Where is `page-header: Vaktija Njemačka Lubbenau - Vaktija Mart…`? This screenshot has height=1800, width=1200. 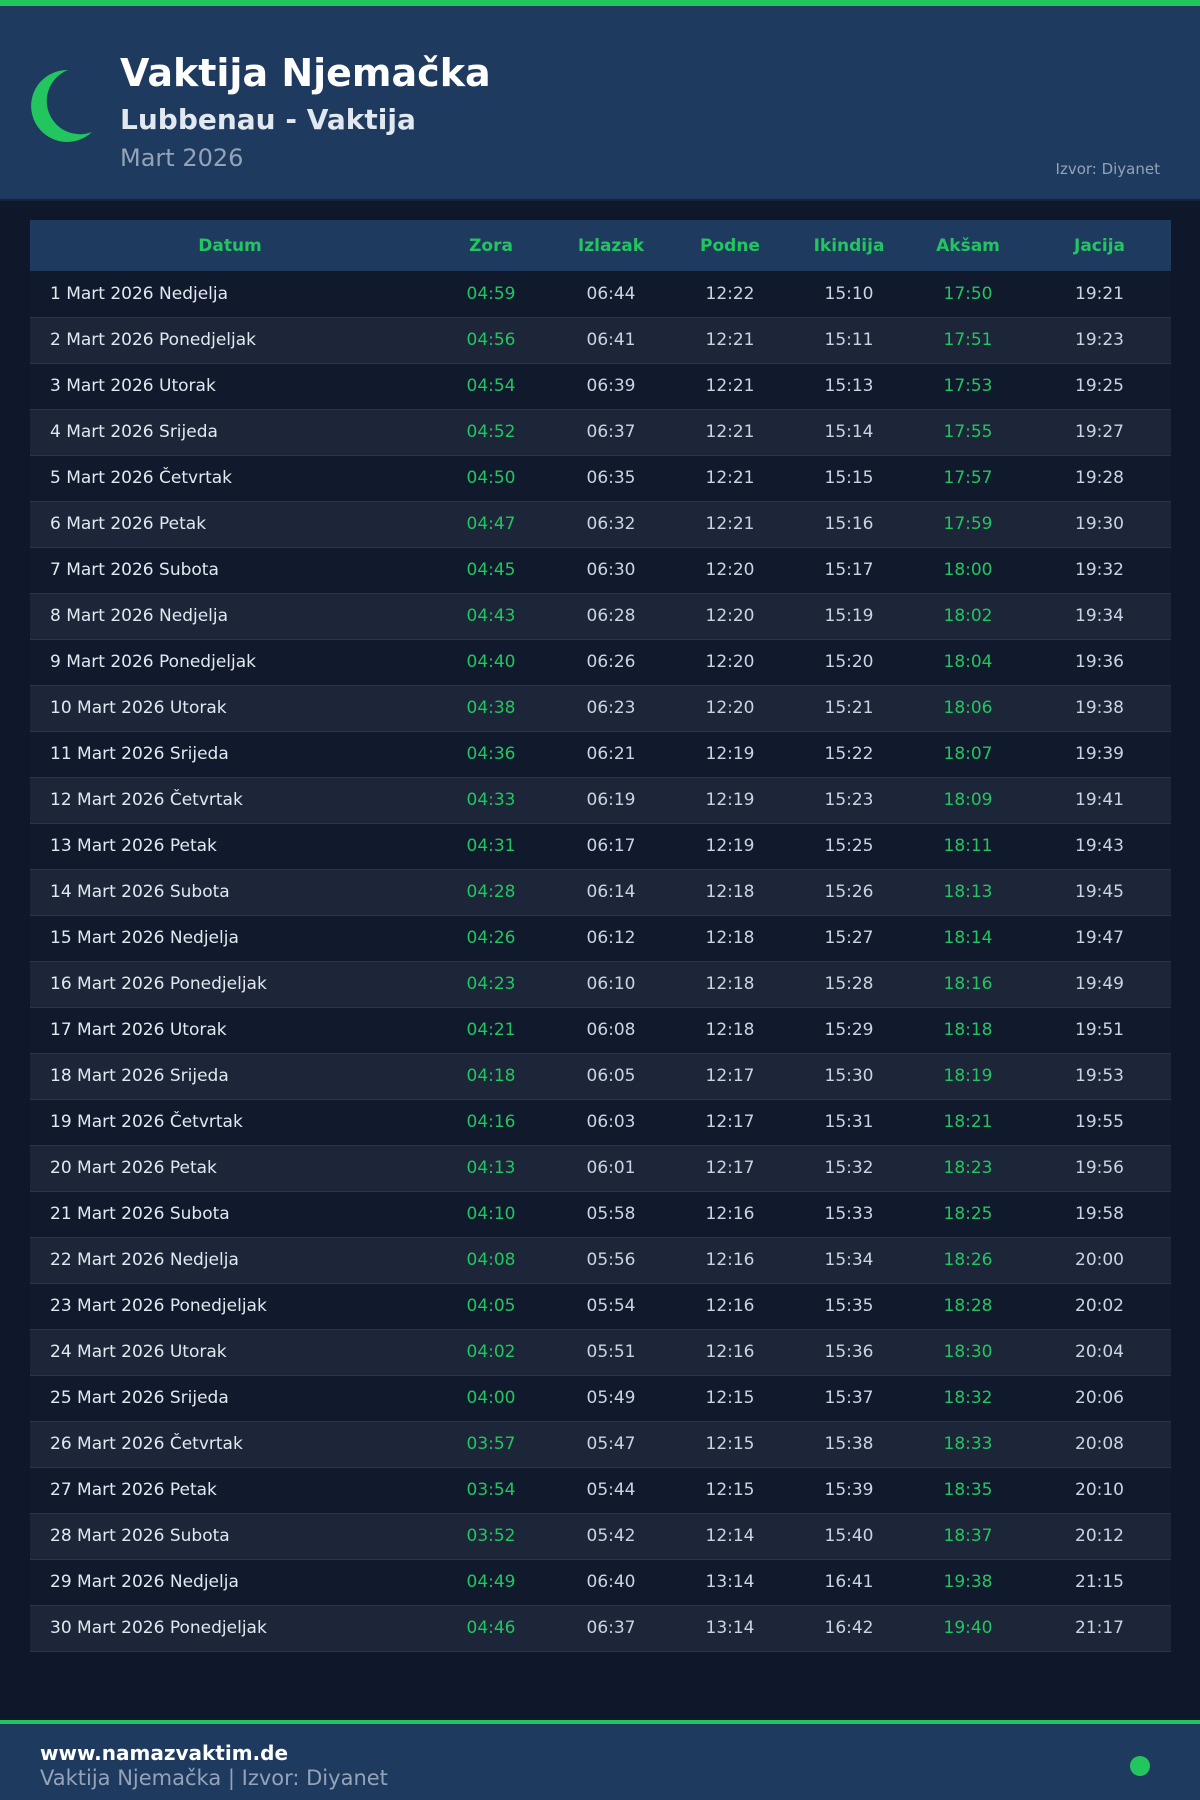
page-header: Vaktija Njemačka Lubbenau - Vaktija Mart… is located at coordinates (600, 103).